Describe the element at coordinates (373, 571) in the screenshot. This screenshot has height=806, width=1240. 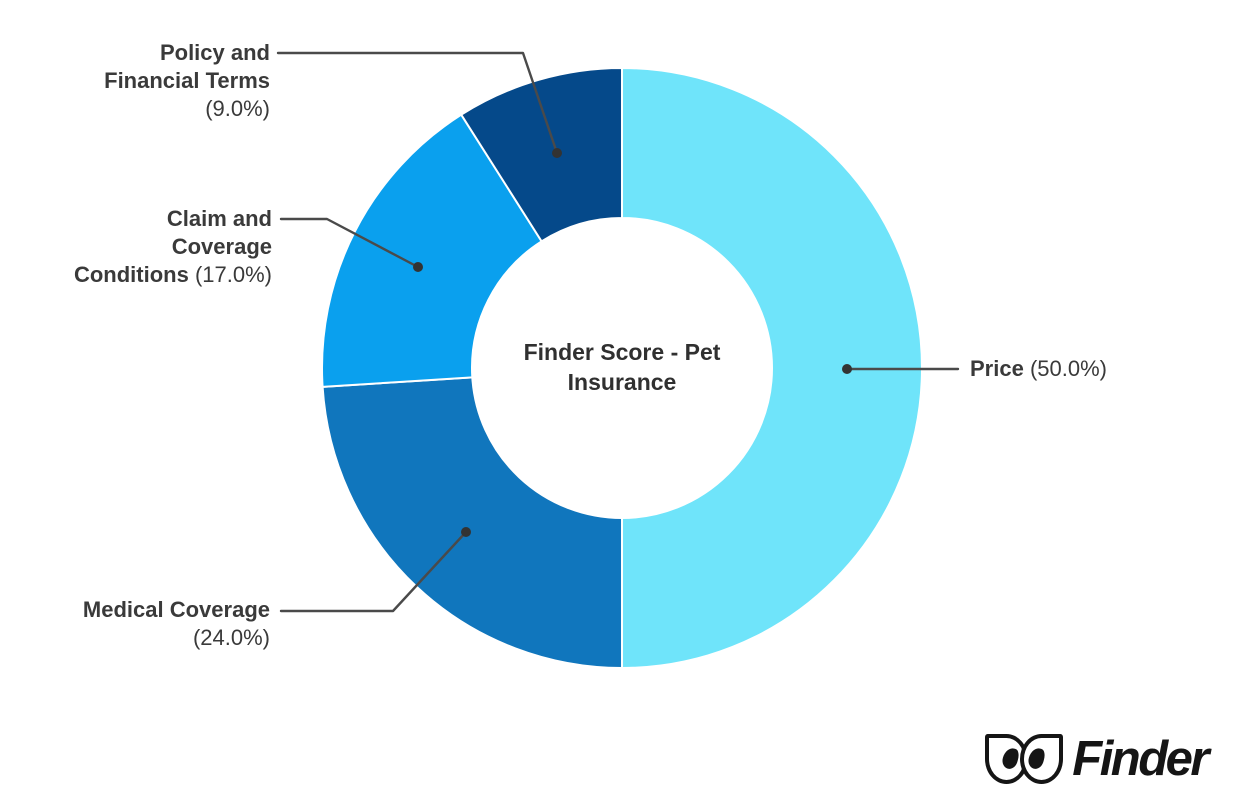
I see `leader-line-medical-coverage` at that location.